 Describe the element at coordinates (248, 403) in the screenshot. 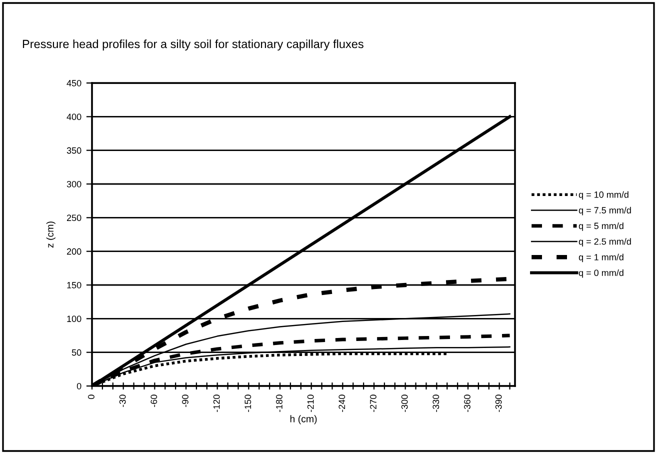

I see `x-tick-label: -150` at that location.